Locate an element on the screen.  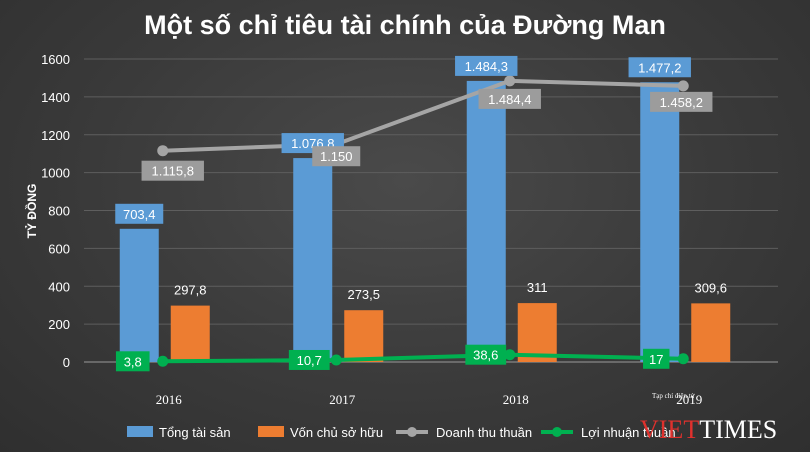
y-tick-label: 400 is located at coordinates (59, 286).